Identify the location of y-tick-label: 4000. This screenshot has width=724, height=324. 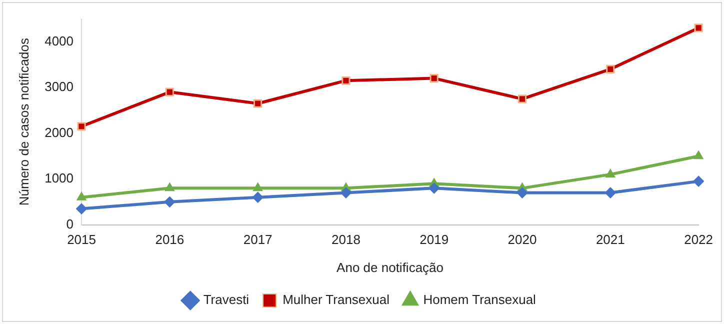
(59, 40).